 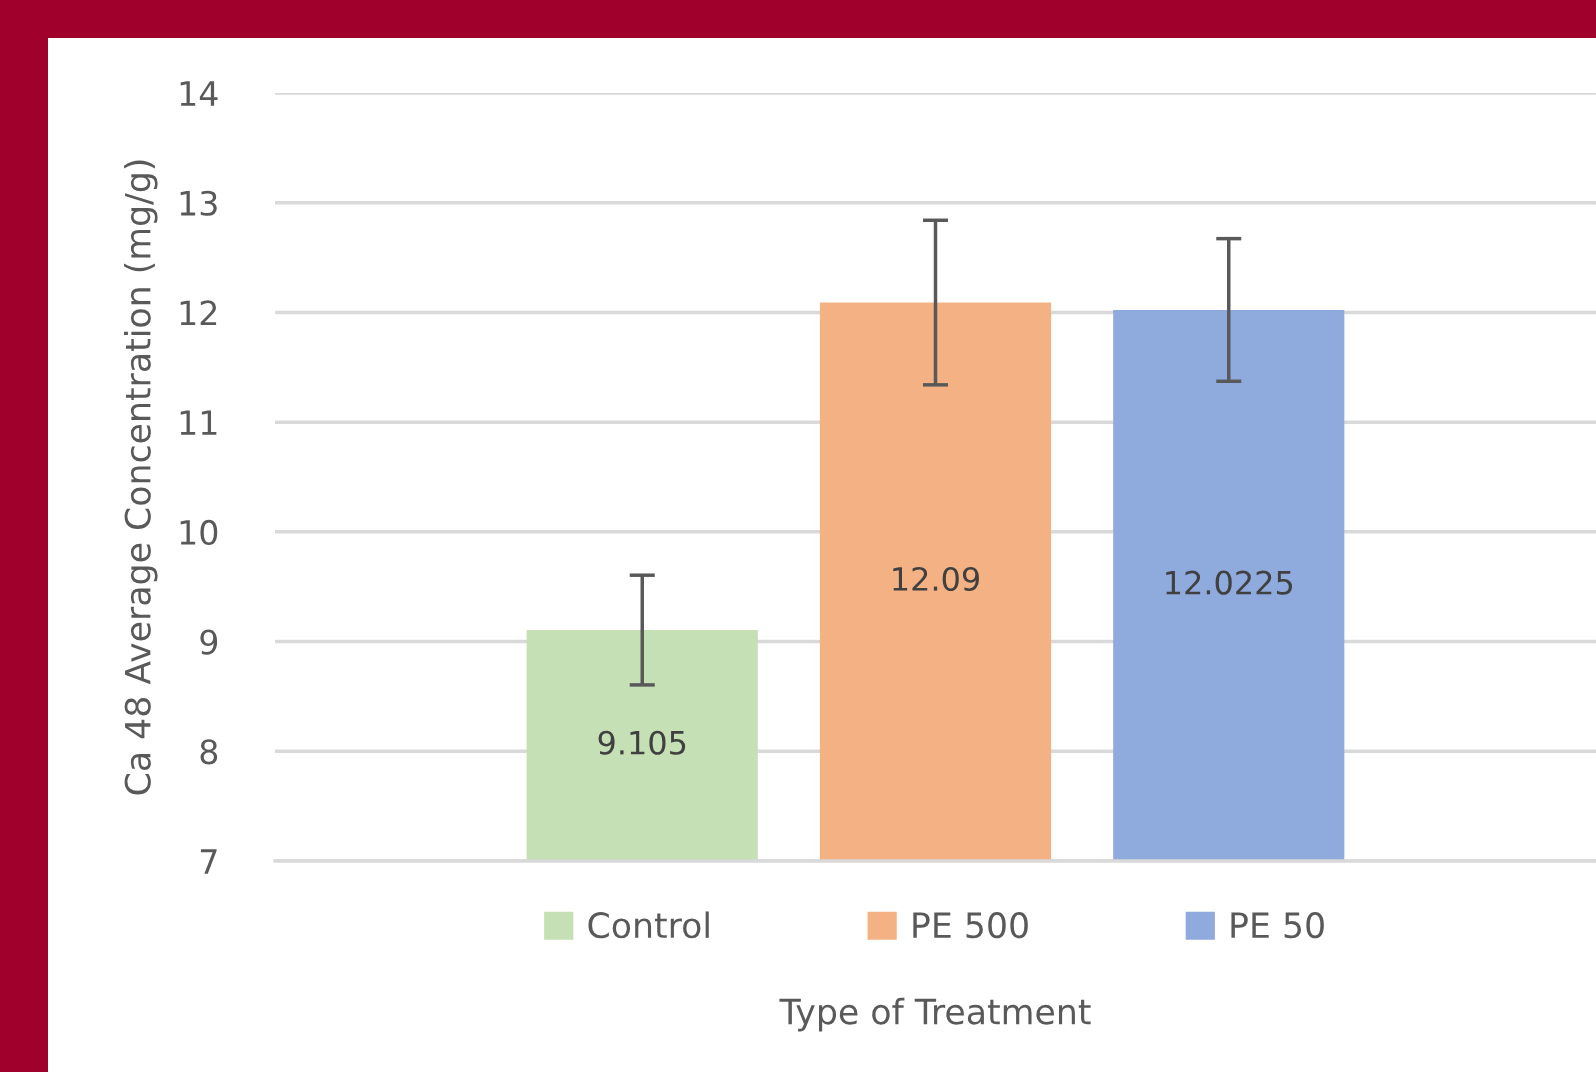 I want to click on y-tick-label: 11, so click(x=198, y=422).